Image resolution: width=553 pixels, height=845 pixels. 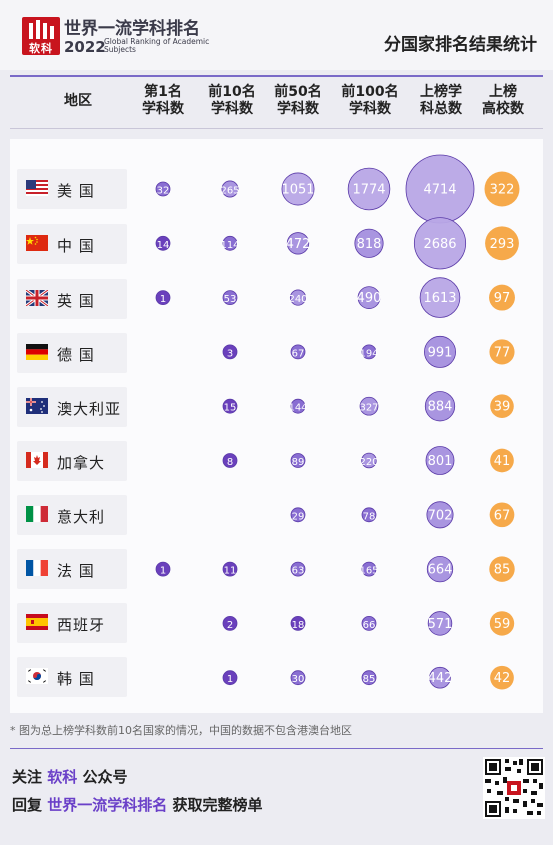 What do you see at coordinates (276, 748) in the screenshot?
I see `footer-divider` at bounding box center [276, 748].